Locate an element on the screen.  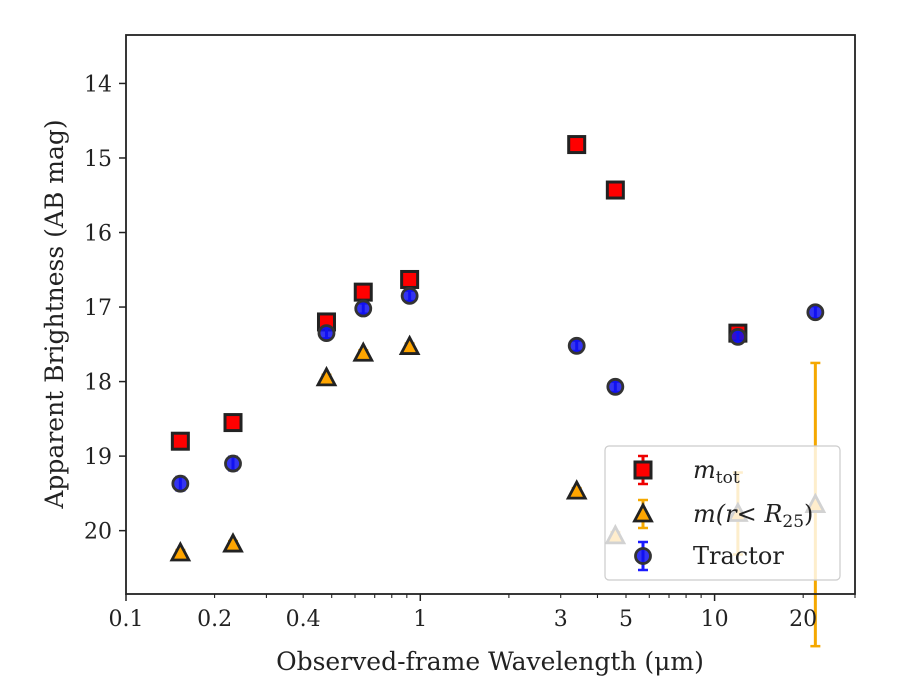
x-tick-label: 10 is located at coordinates (715, 619).